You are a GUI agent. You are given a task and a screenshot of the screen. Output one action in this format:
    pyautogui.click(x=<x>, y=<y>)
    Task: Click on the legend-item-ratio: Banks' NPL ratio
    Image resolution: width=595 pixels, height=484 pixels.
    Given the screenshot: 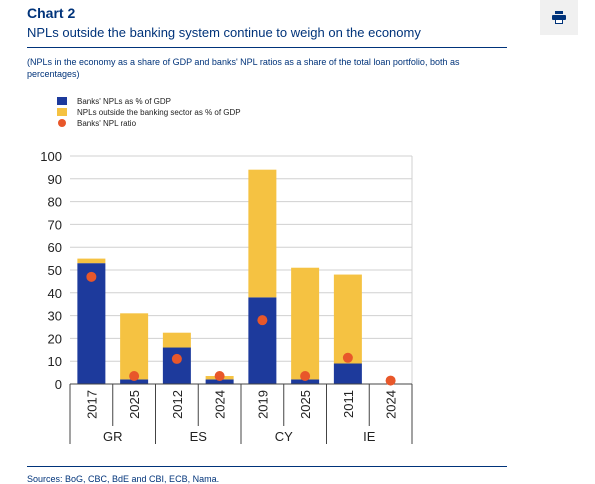 What is the action you would take?
    pyautogui.click(x=149, y=123)
    